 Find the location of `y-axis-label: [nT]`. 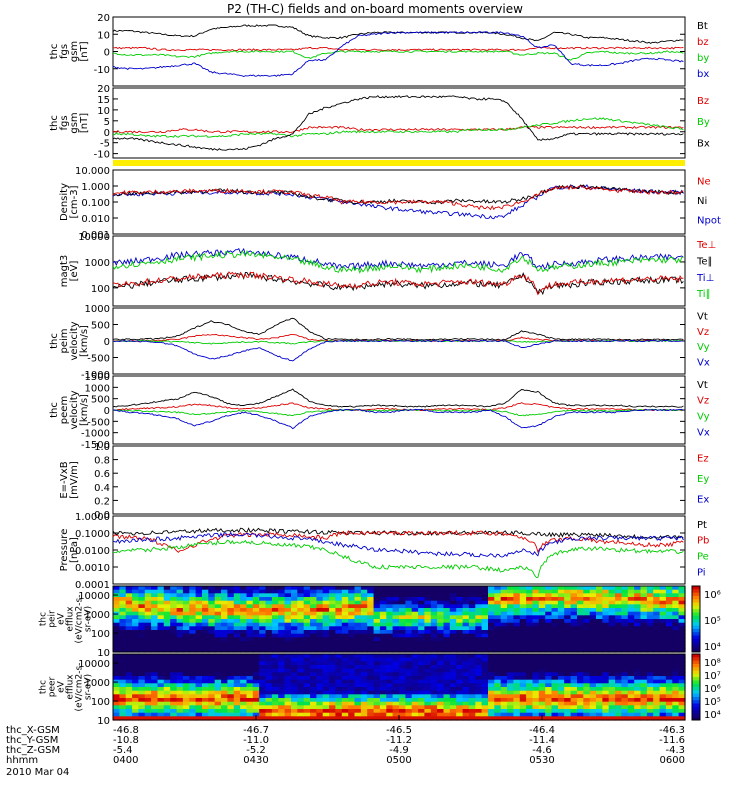

y-axis-label: [nT] is located at coordinates (84, 123).